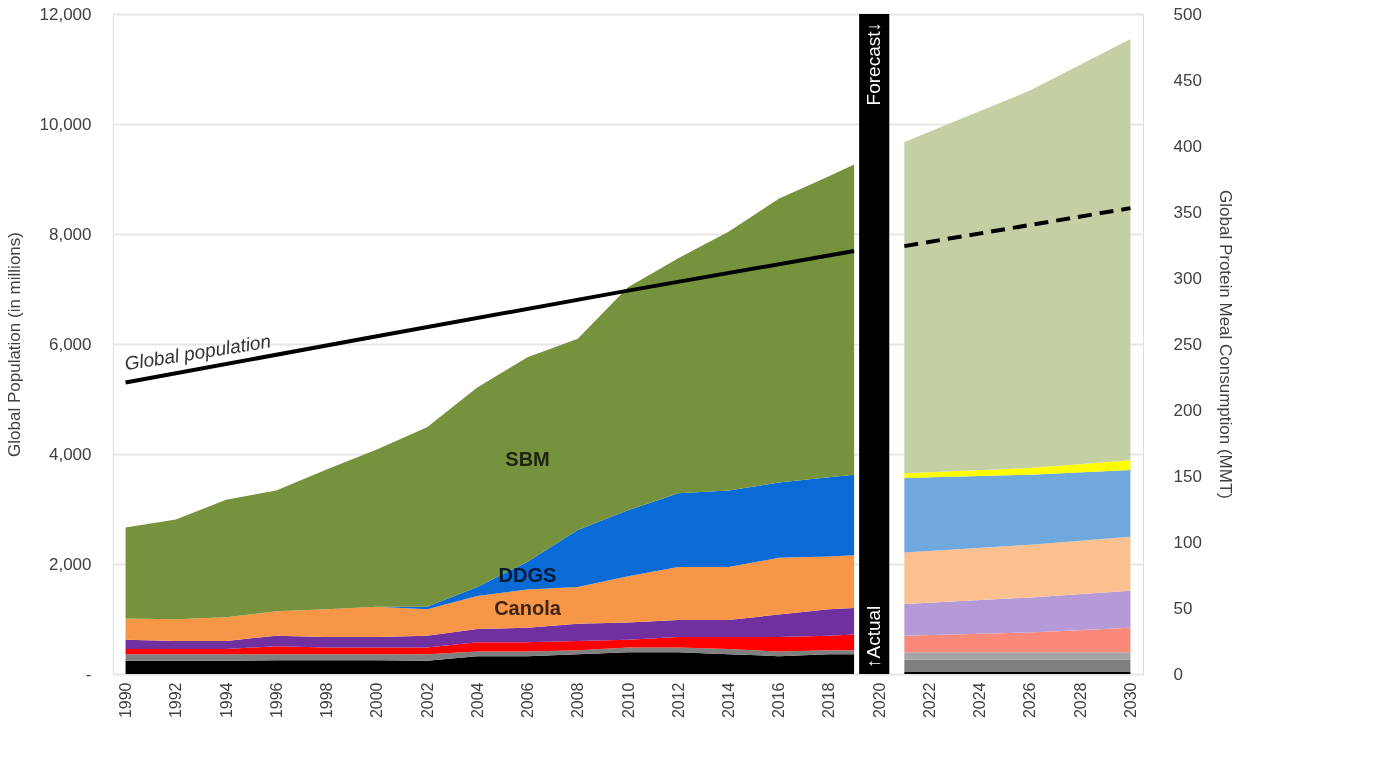  Describe the element at coordinates (327, 700) in the screenshot. I see `x-tick-label: 1998` at that location.